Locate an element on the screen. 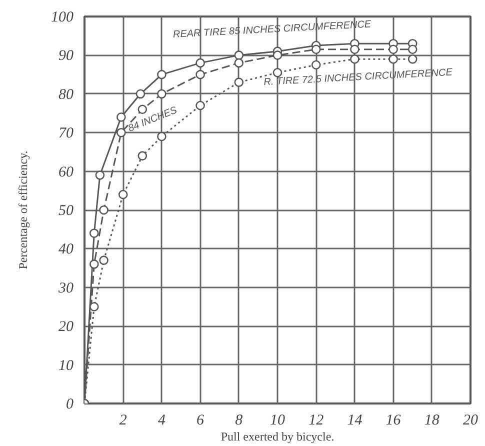 This screenshot has height=446, width=485. x-axis-title: Pull exerted by bicycle. is located at coordinates (277, 437).